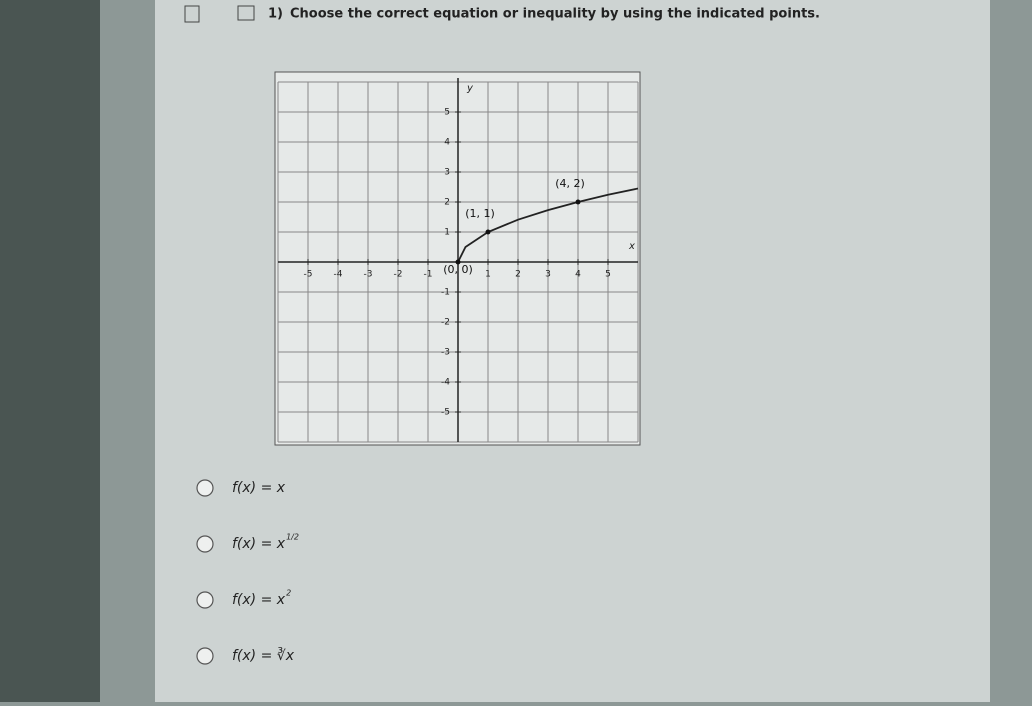 This screenshot has width=1032, height=706. Describe the element at coordinates (338, 275) in the screenshot. I see `x-tick-label: -4` at that location.